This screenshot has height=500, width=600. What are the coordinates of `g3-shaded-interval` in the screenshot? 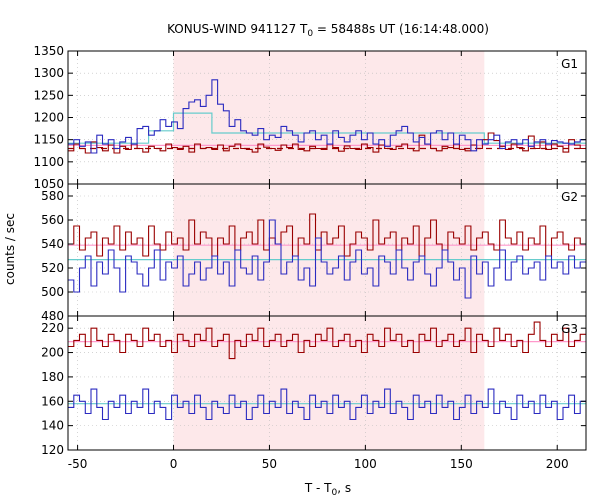 It's located at (329, 383).